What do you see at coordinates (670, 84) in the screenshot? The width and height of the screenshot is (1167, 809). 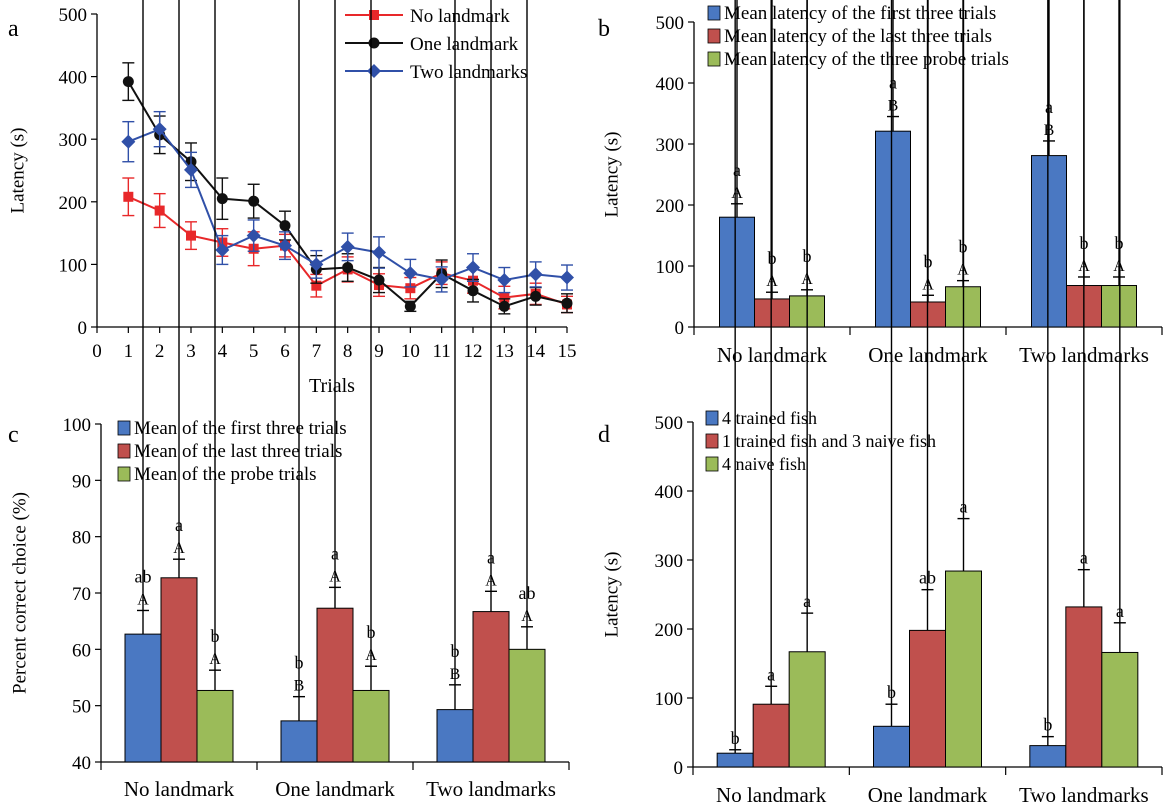 I see `y-tick-label: 400` at bounding box center [670, 84].